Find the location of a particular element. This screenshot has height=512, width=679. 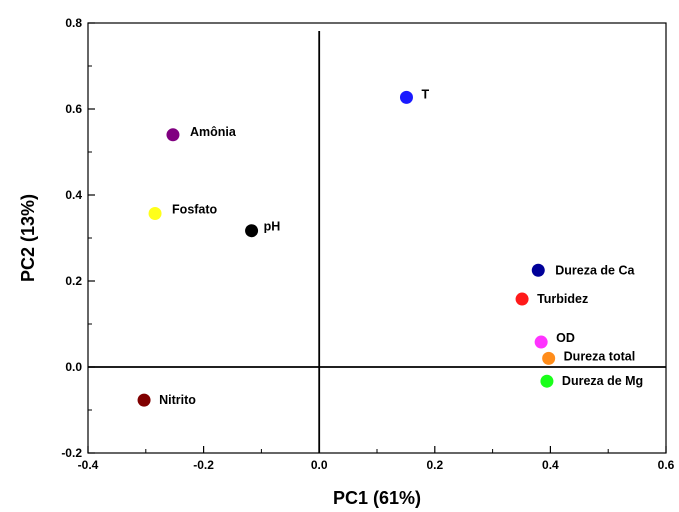

y-tick-label: -0.2 is located at coordinates (71, 453).